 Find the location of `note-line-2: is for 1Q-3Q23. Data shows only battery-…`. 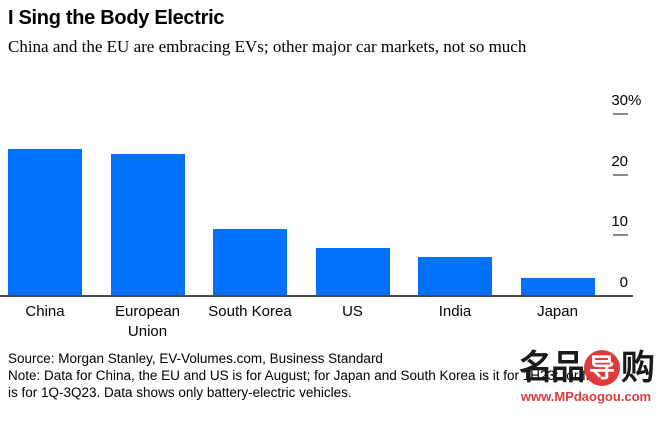

note-line-2: is for 1Q-3Q23. Data shows only battery-… is located at coordinates (180, 393).